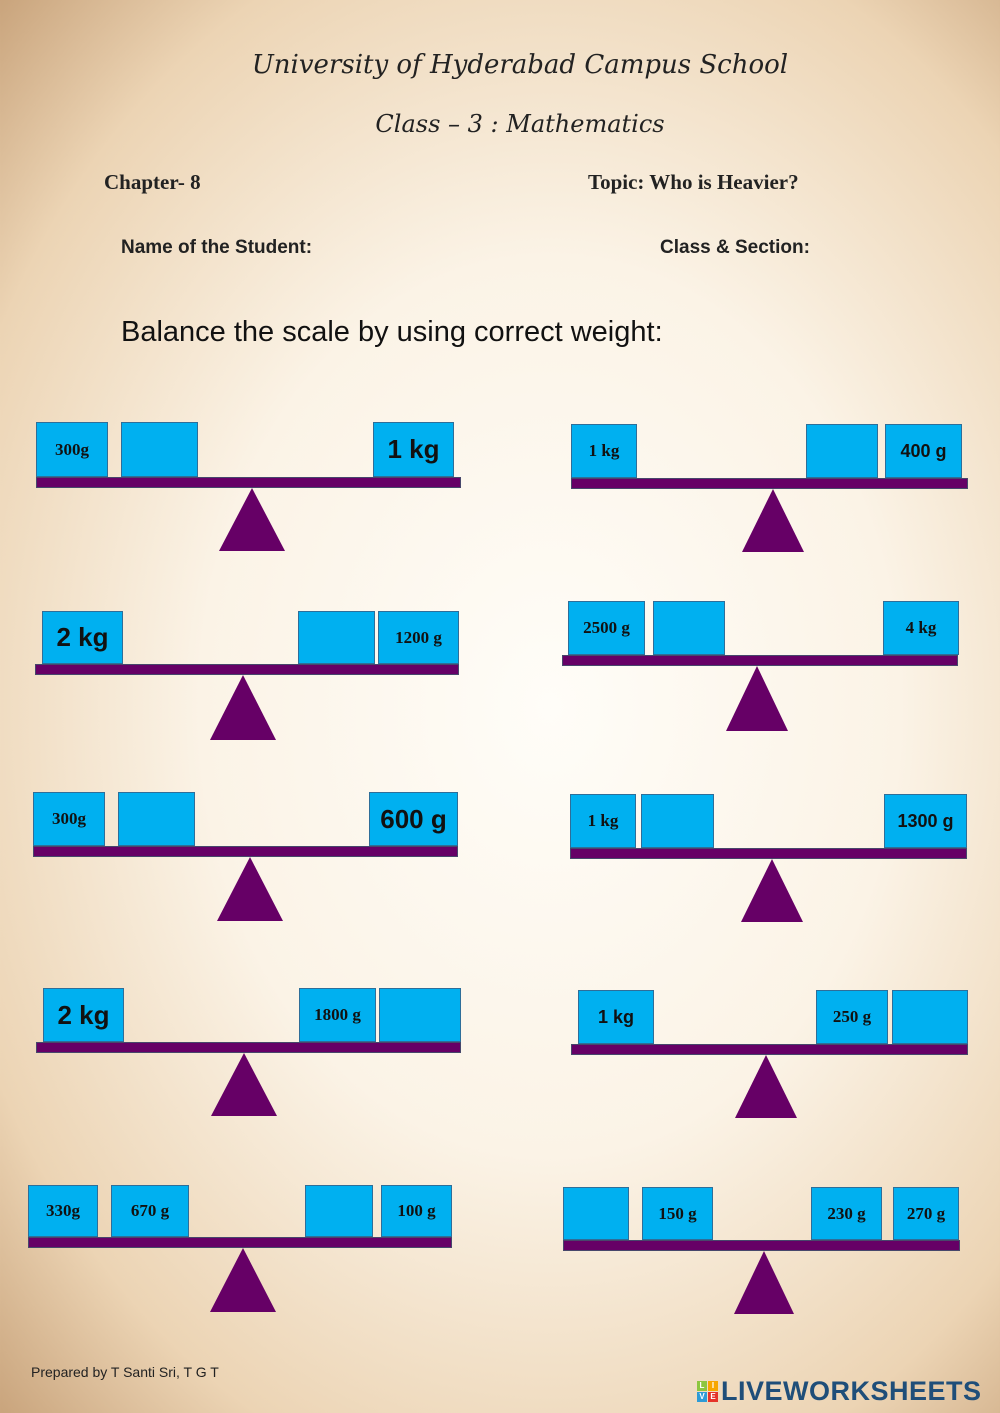 Image resolution: width=1000 pixels, height=1413 pixels. I want to click on weight-box: 330g, so click(63, 1211).